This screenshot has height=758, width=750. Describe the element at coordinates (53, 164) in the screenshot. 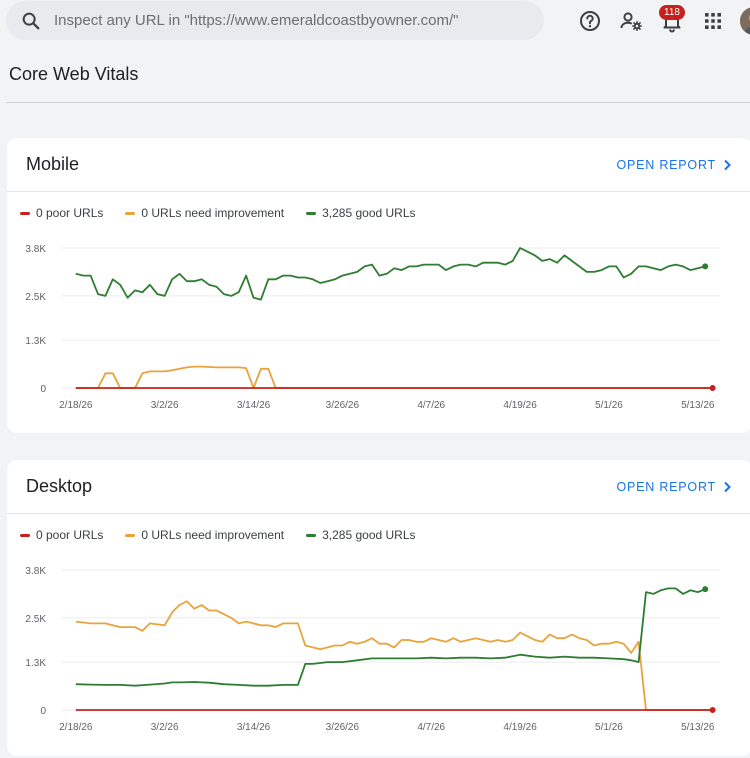

I see `card-title-mobile: Mobile` at that location.